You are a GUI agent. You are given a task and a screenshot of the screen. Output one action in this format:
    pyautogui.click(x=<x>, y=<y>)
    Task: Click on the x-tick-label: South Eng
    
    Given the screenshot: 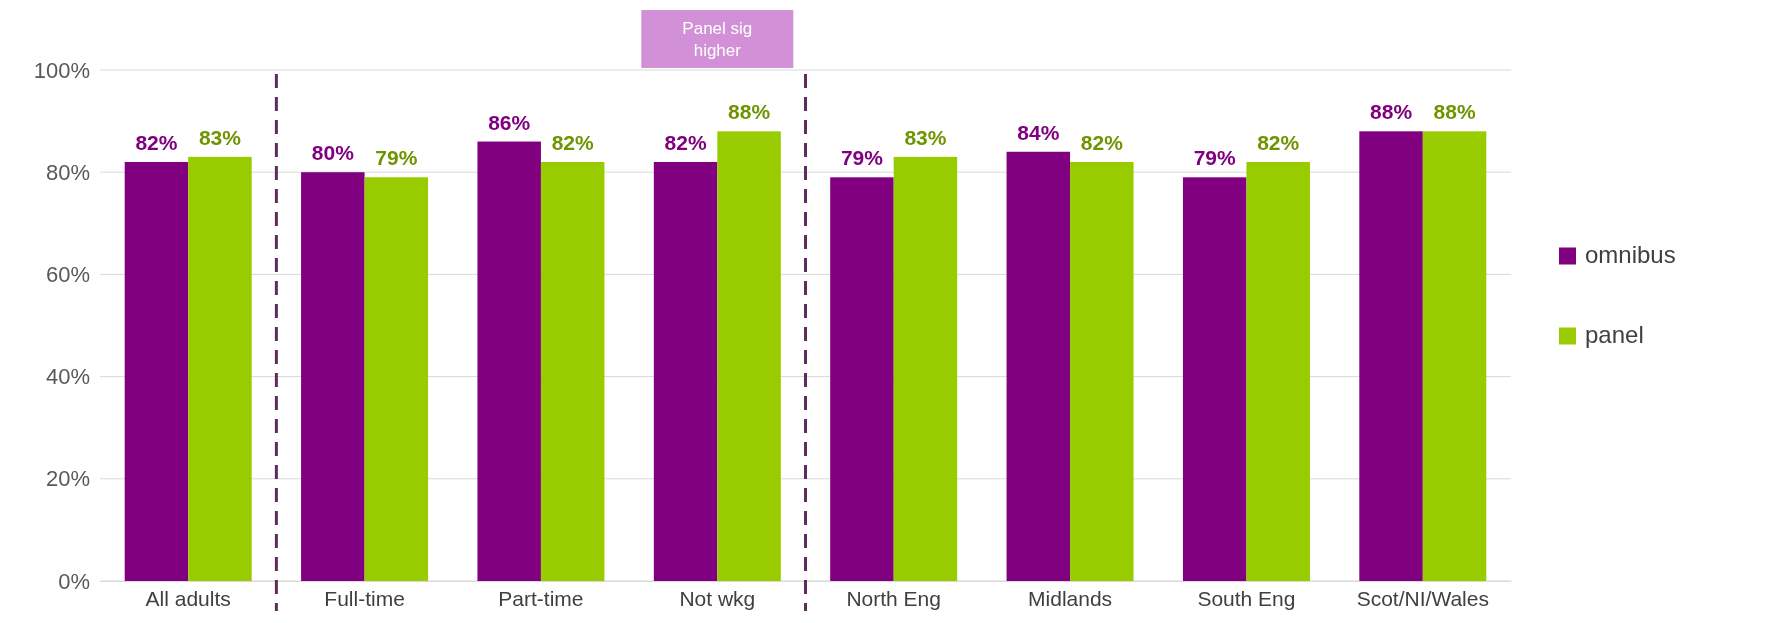 What is the action you would take?
    pyautogui.click(x=1246, y=598)
    